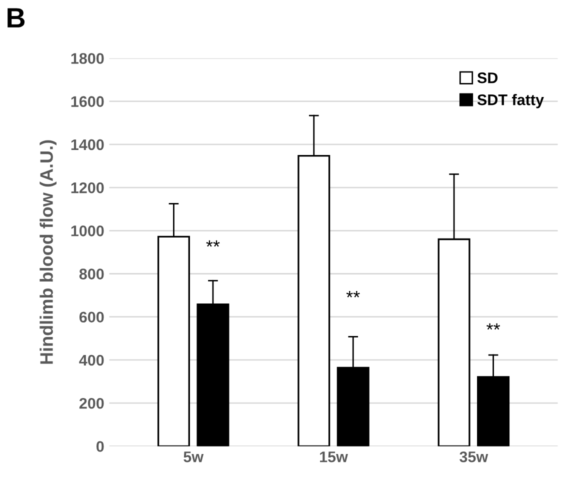 This screenshot has height=485, width=575. Describe the element at coordinates (100, 446) in the screenshot. I see `y-tick-label: 0` at that location.